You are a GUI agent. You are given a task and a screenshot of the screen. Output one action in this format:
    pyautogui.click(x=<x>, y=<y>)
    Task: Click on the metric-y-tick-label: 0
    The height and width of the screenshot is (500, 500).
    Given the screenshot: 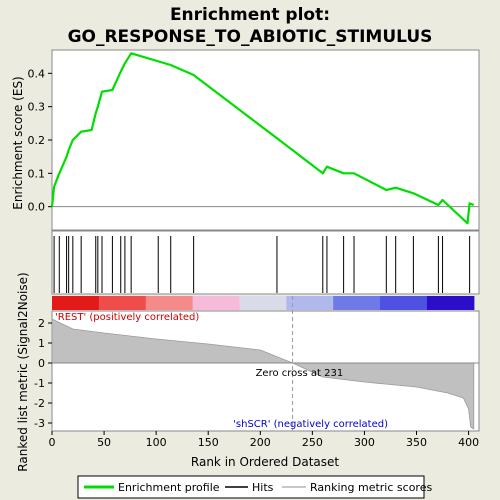 What is the action you would take?
    pyautogui.click(x=41, y=363)
    